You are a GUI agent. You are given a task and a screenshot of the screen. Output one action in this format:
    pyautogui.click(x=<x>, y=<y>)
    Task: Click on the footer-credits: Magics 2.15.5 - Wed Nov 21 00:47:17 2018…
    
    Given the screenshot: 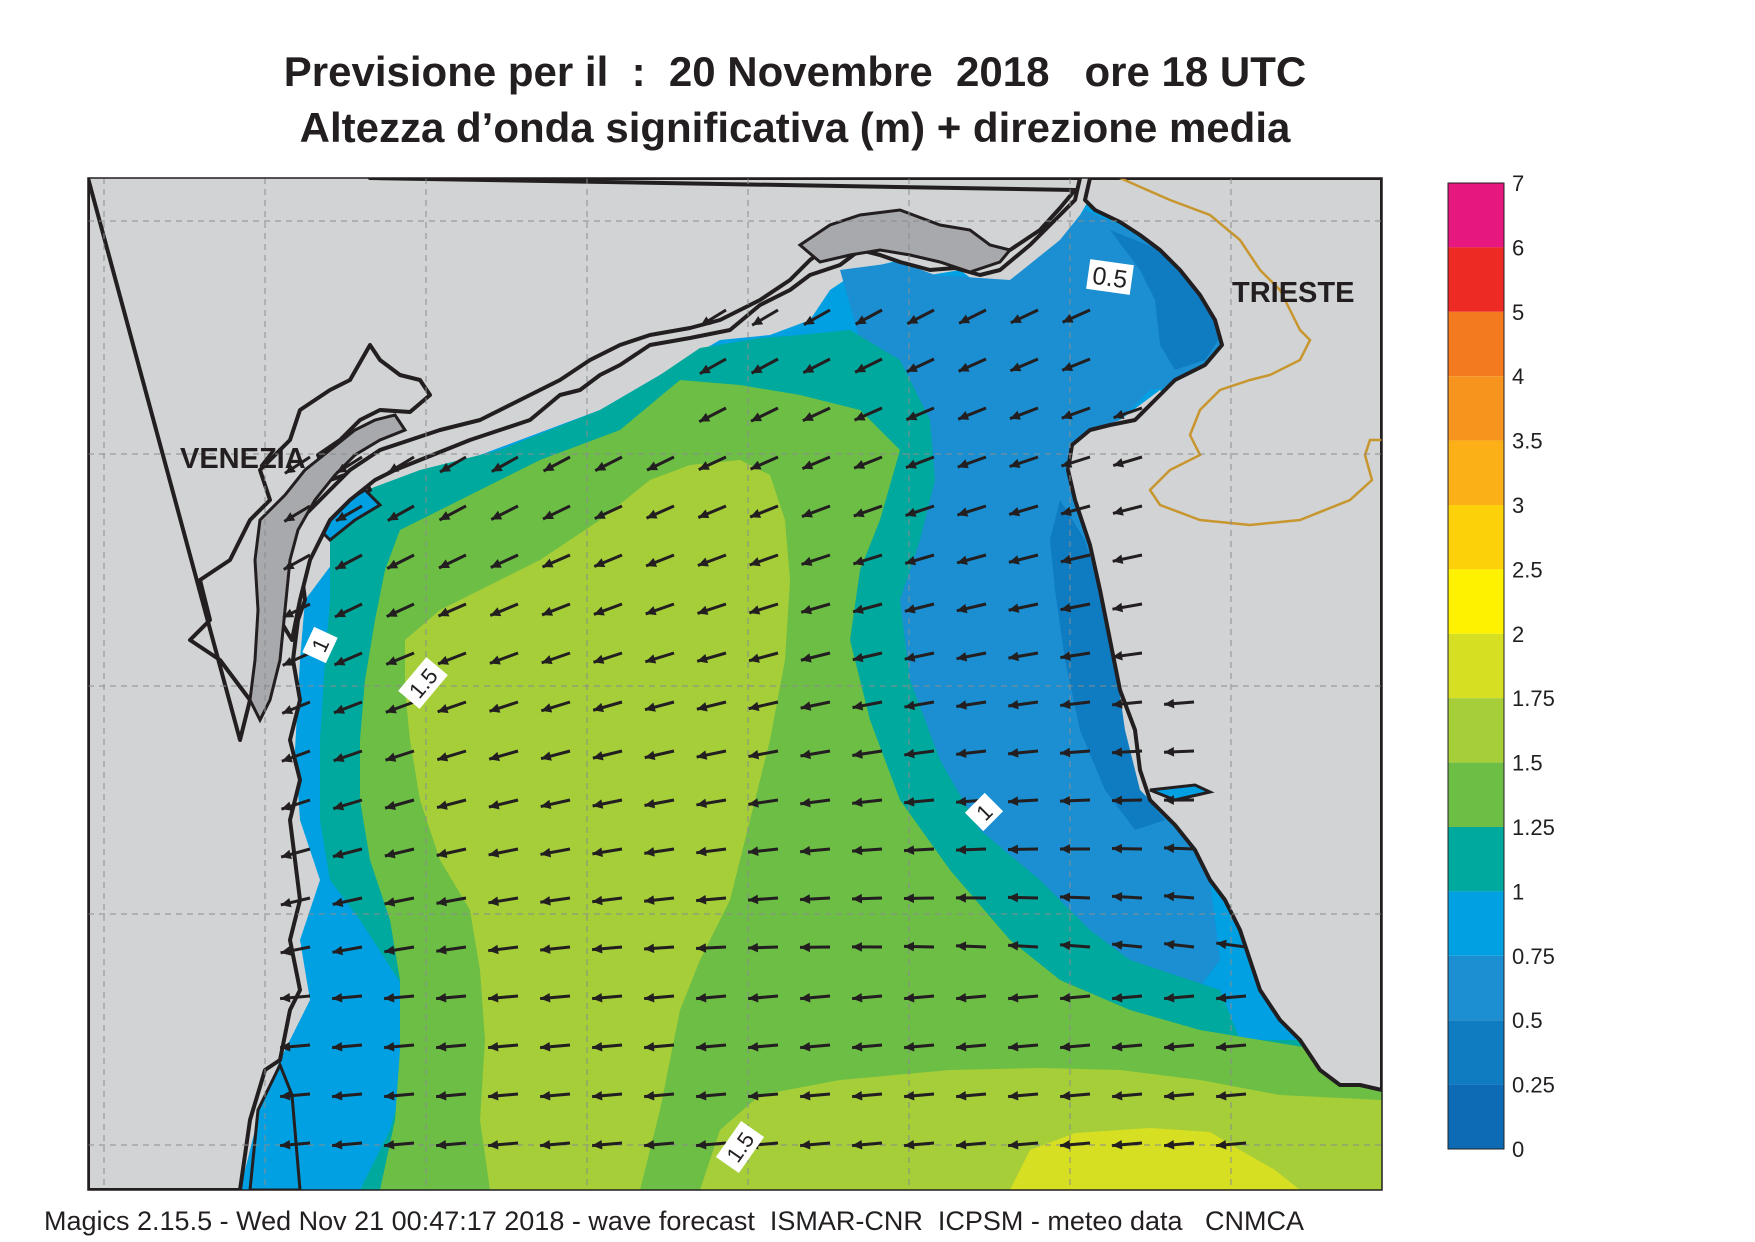 What is the action you would take?
    pyautogui.click(x=674, y=1221)
    